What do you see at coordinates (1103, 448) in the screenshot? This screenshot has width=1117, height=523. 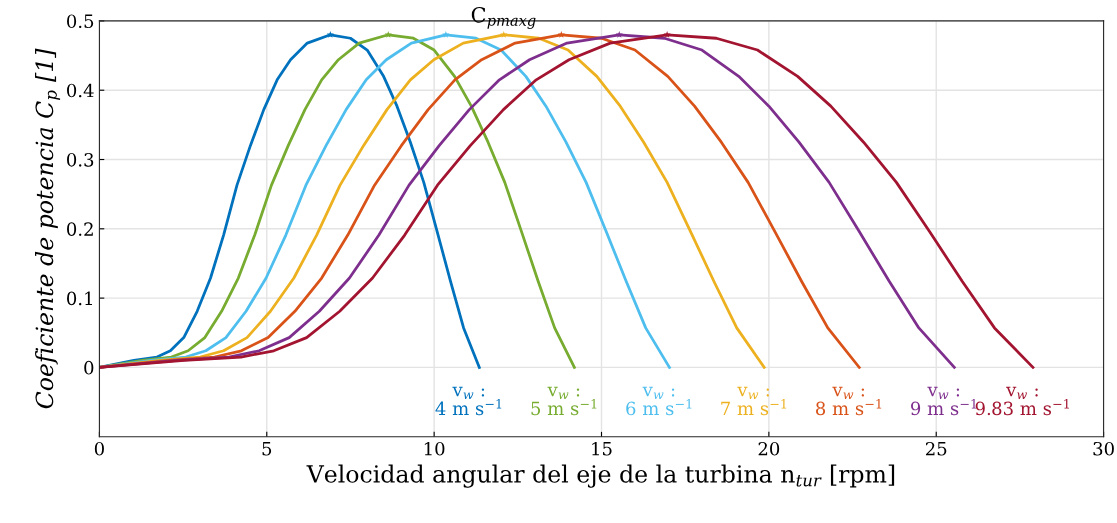 I see `x-tick-label: 30` at bounding box center [1103, 448].